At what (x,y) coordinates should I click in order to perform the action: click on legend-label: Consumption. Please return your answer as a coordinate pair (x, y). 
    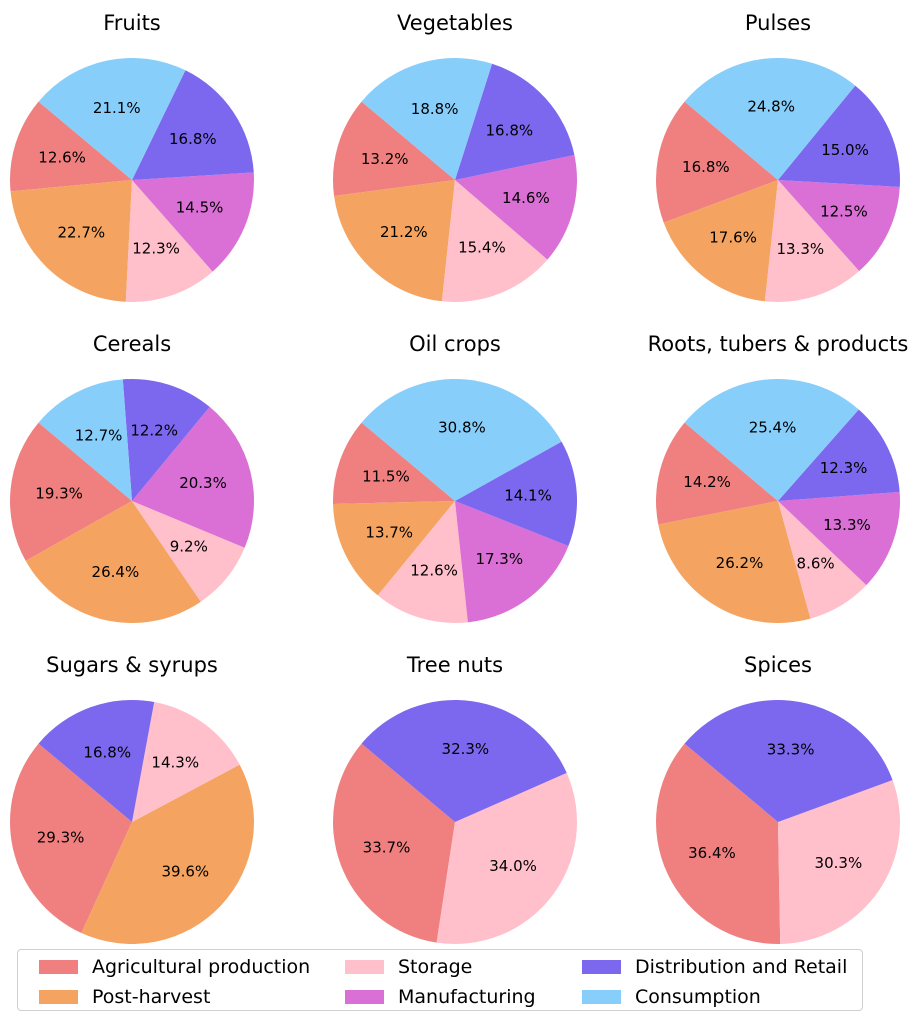
    Looking at the image, I should click on (698, 997).